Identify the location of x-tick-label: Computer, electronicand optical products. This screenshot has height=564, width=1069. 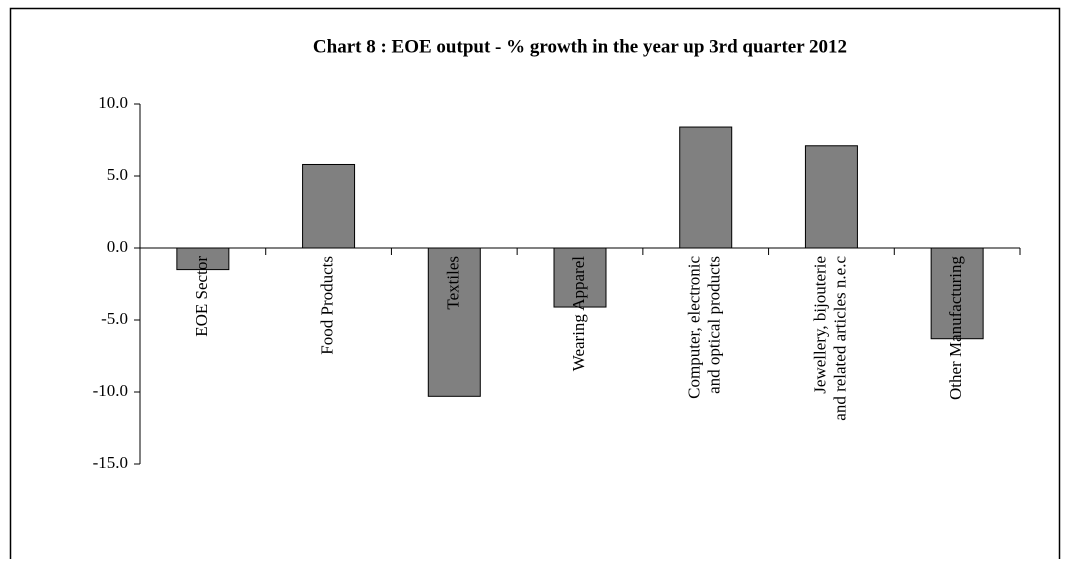
(704, 327).